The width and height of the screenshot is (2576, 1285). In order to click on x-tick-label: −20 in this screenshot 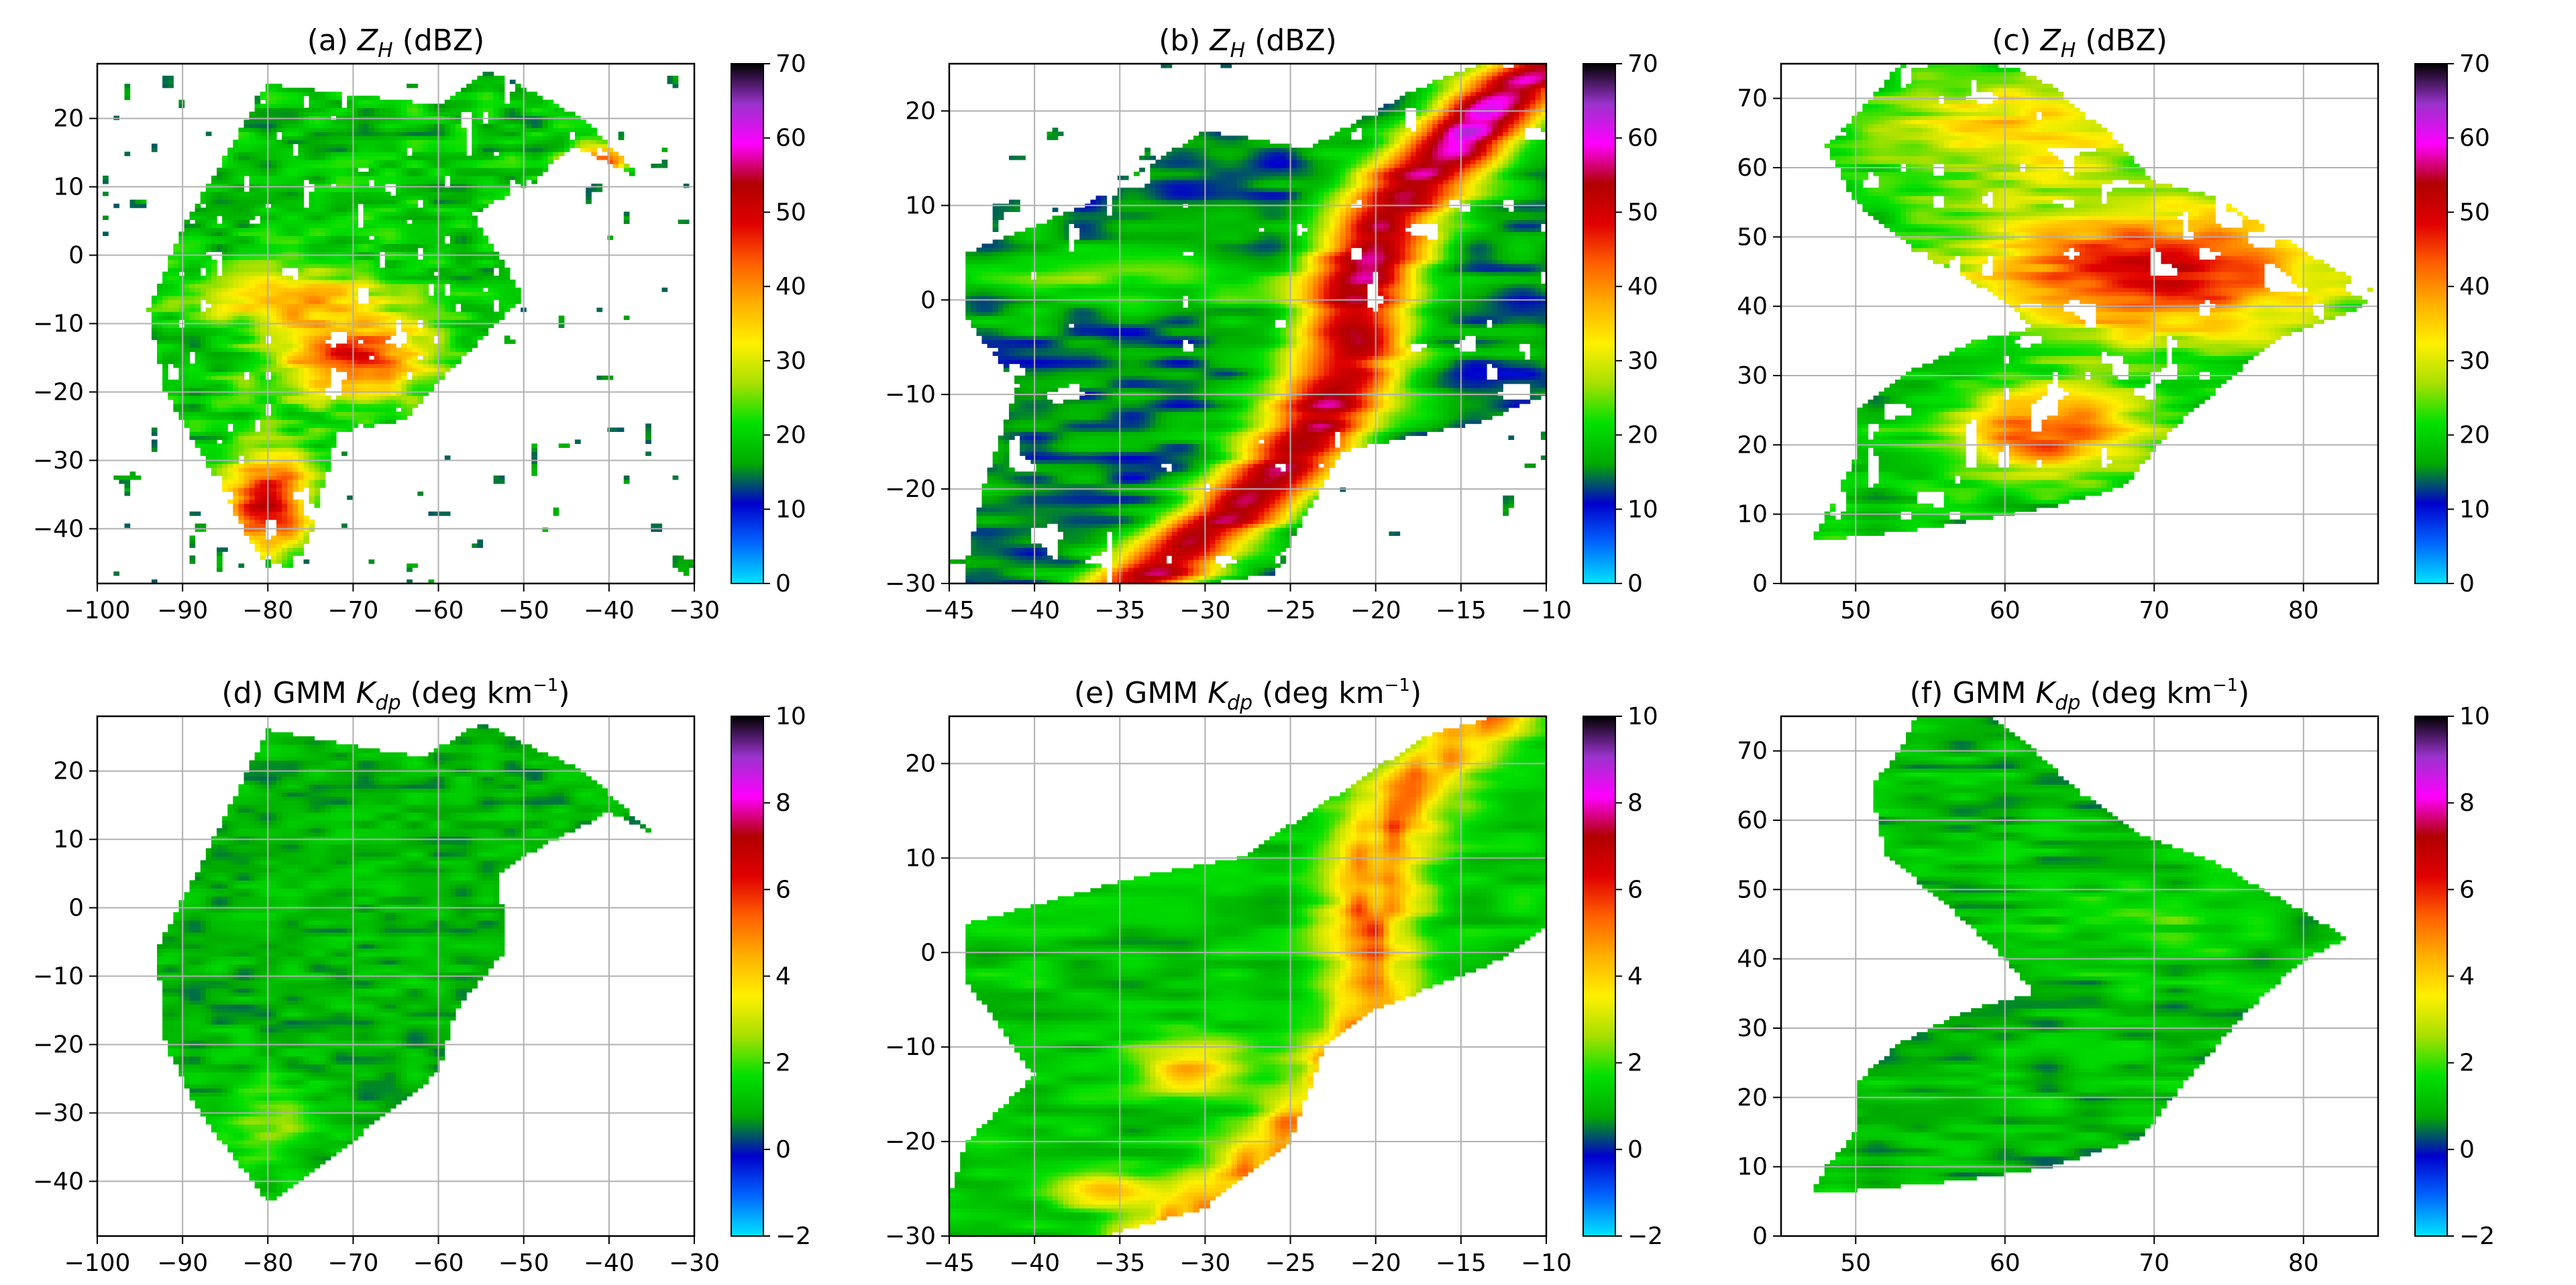, I will do `click(1375, 1263)`.